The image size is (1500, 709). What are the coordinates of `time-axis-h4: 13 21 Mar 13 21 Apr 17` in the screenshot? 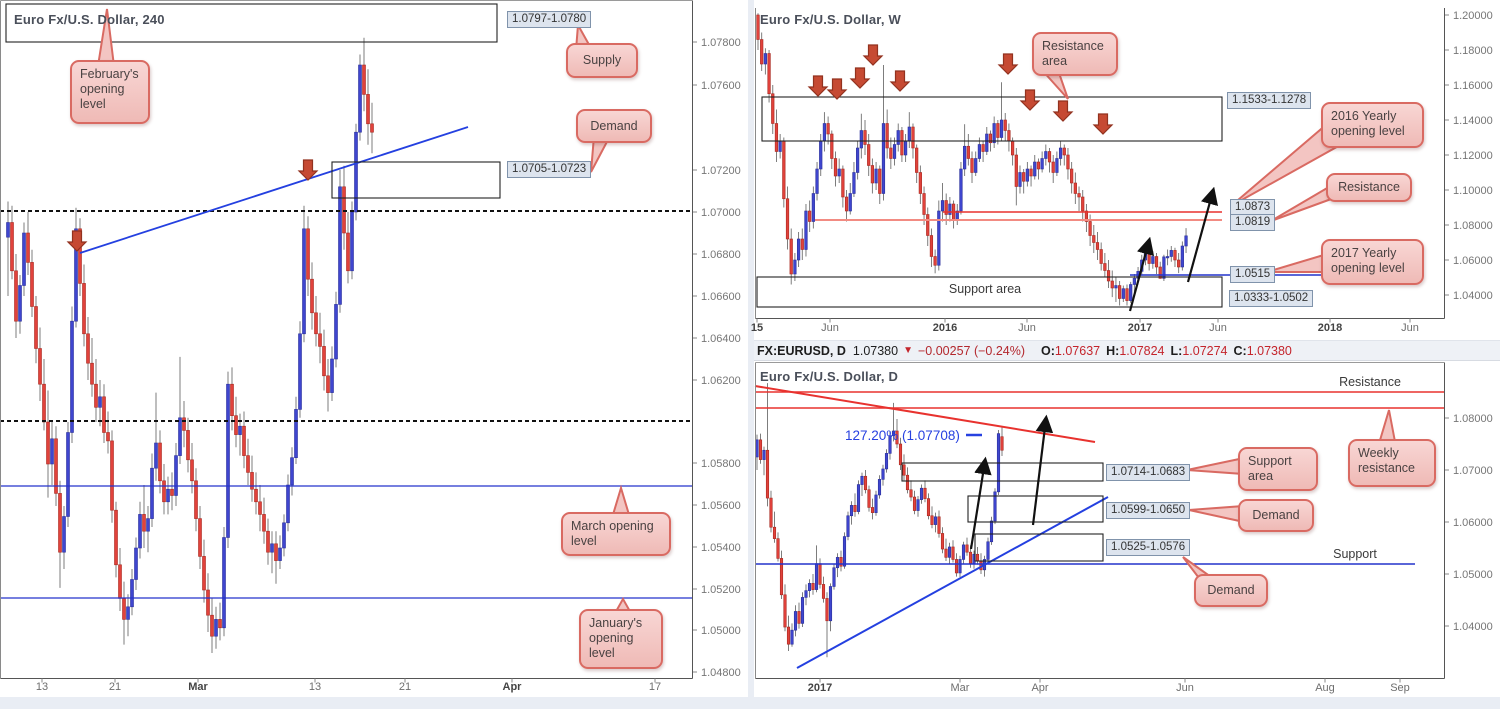 It's located at (348, 685).